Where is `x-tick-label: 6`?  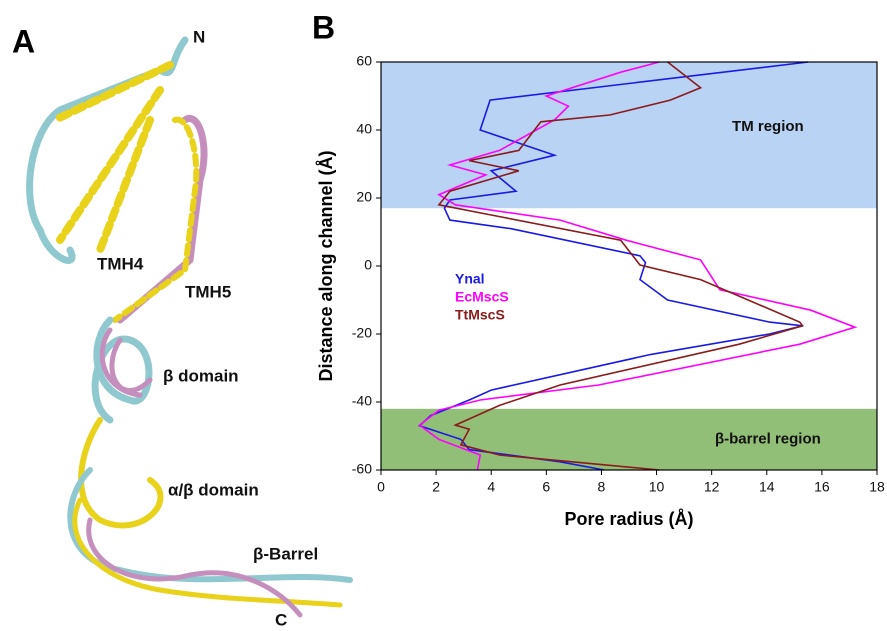
x-tick-label: 6 is located at coordinates (546, 487).